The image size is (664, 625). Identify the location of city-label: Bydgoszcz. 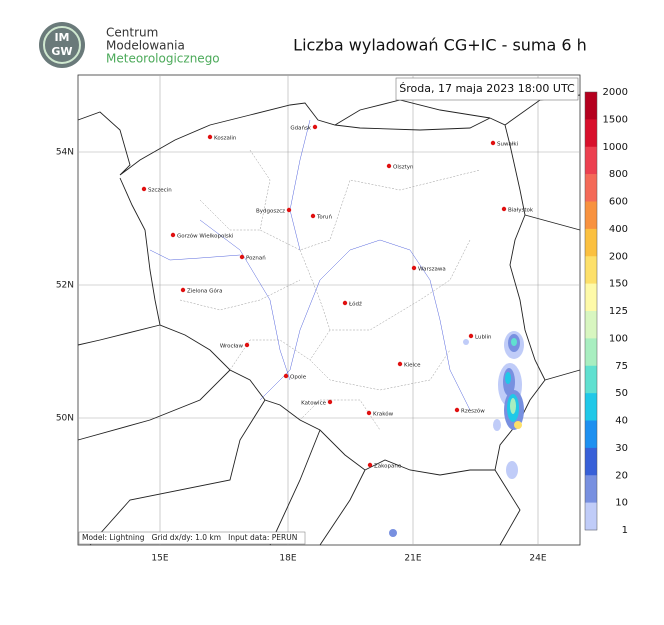
(270, 212).